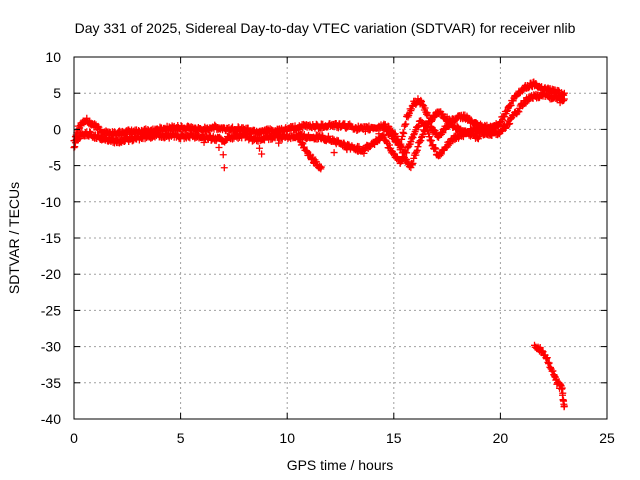  What do you see at coordinates (51, 238) in the screenshot?
I see `y-tick-label: -15` at bounding box center [51, 238].